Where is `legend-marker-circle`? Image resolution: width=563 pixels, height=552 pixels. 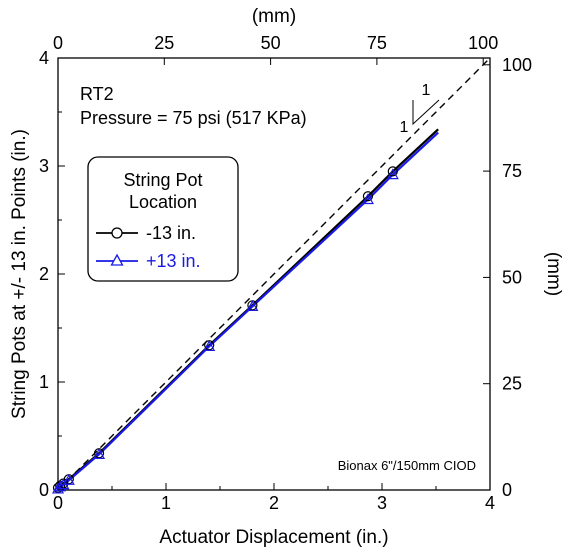 legend-marker-circle is located at coordinates (117, 233).